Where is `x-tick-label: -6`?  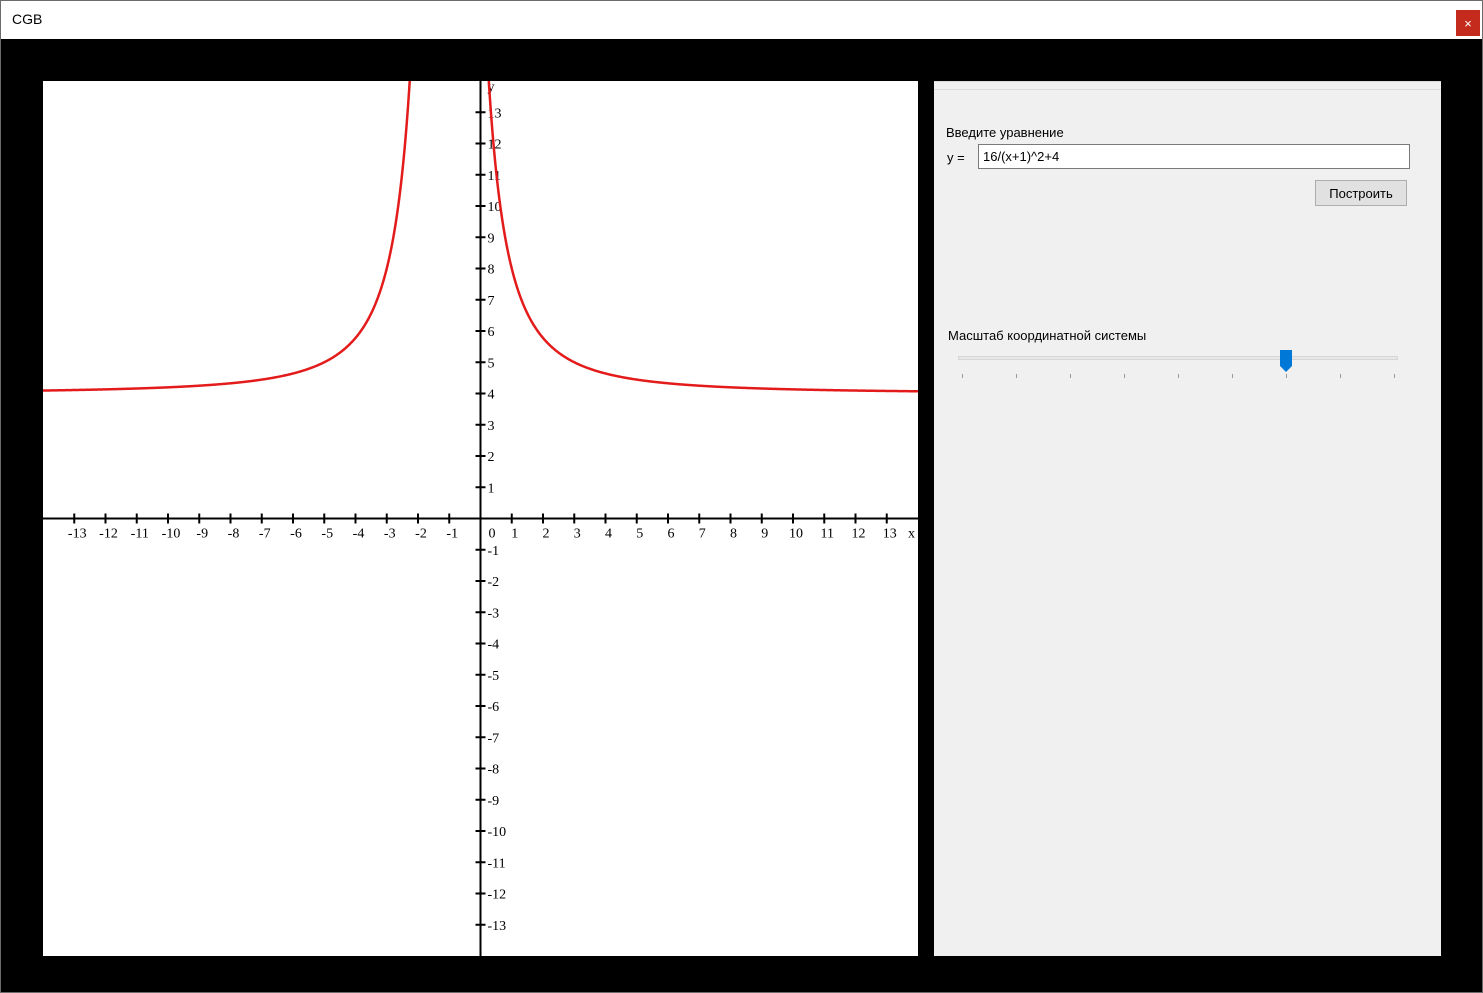 x-tick-label: -6 is located at coordinates (296, 534).